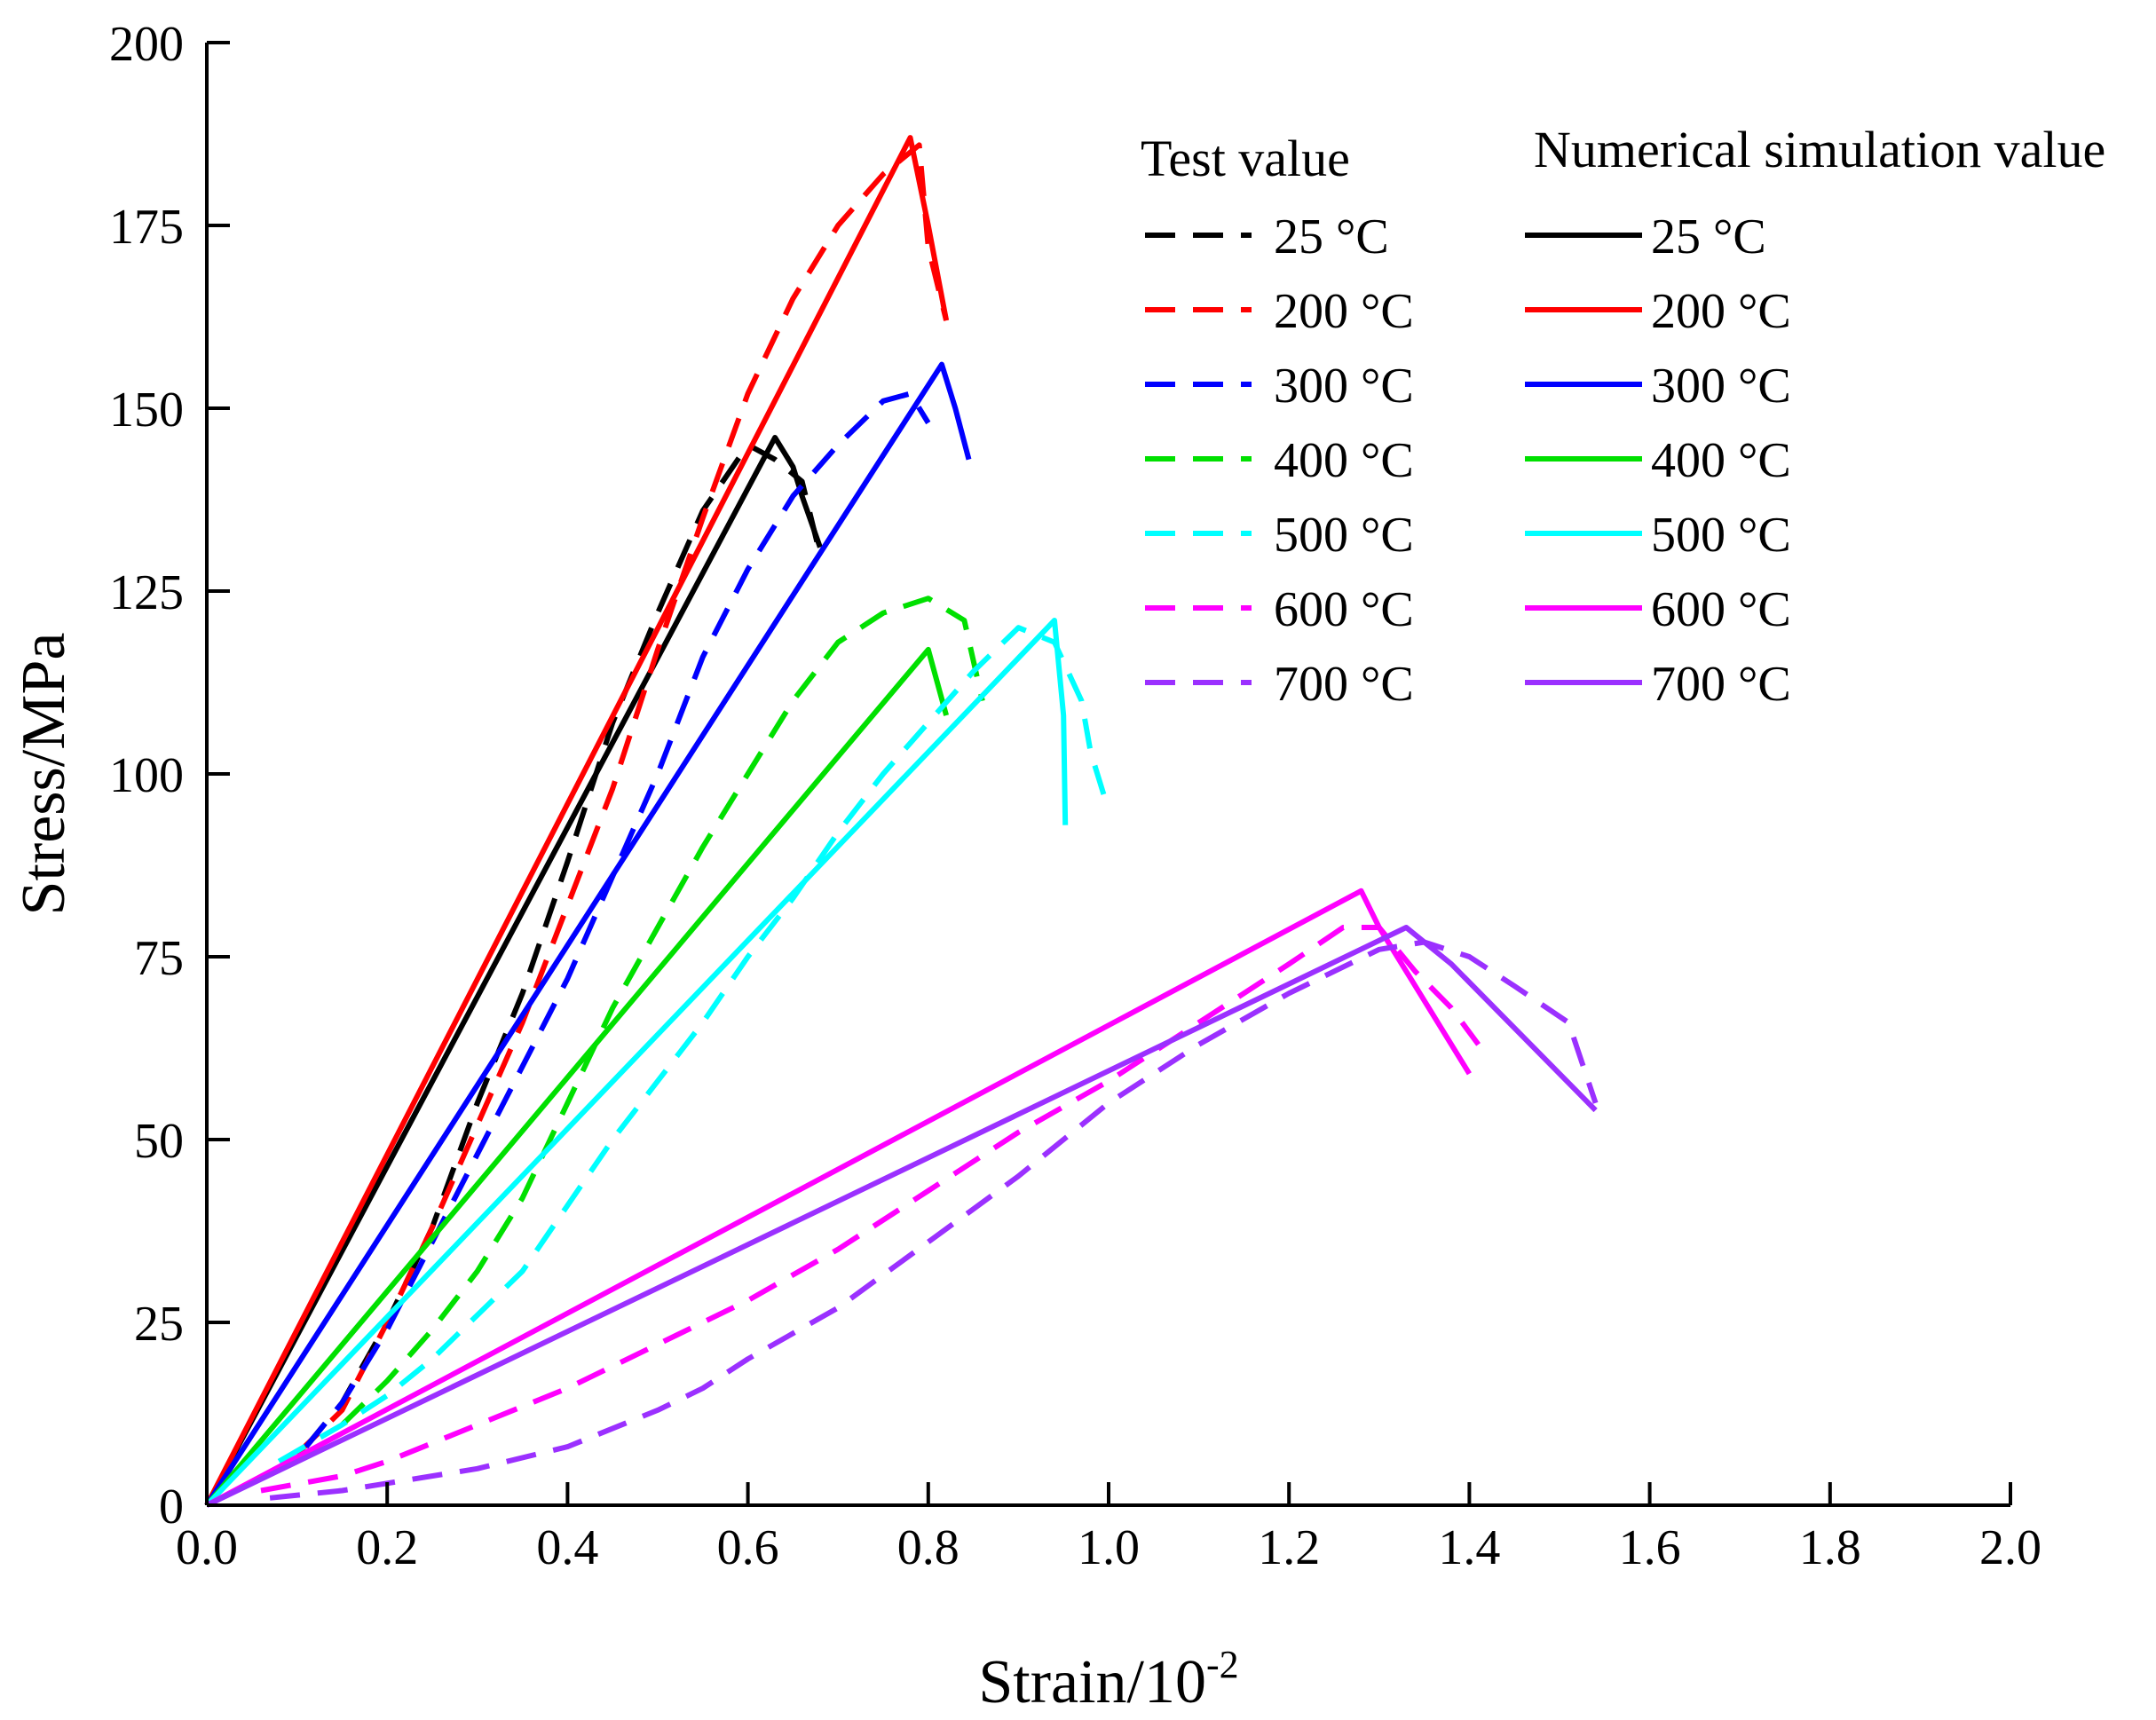 The image size is (2156, 1720). I want to click on x-tick-label: 1.4, so click(1469, 1547).